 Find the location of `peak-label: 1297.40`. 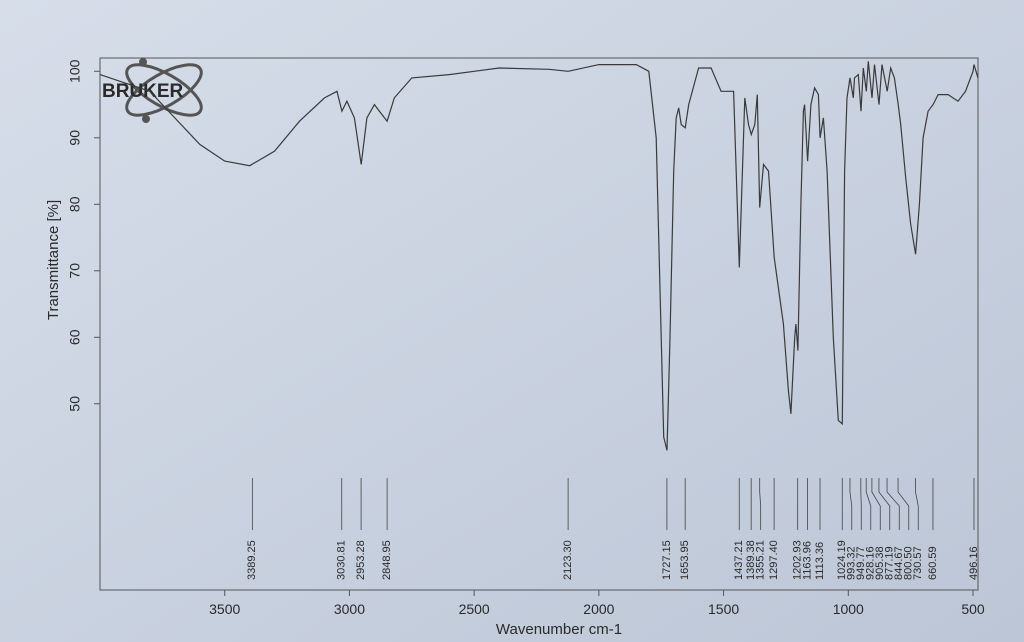

peak-label: 1297.40 is located at coordinates (774, 560).